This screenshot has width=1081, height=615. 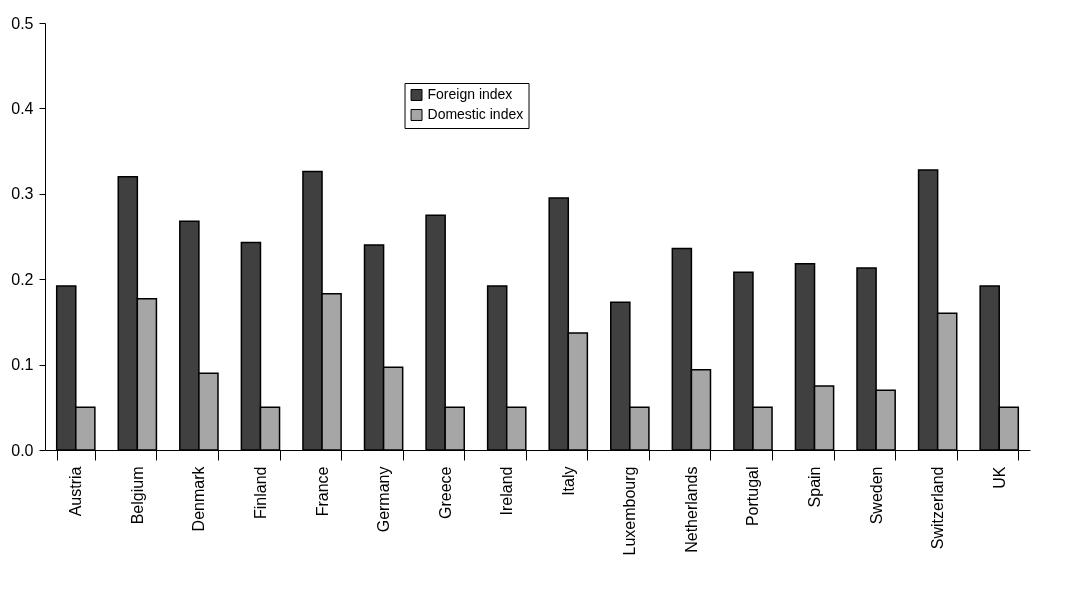 I want to click on x-tick-label: Portugal, so click(x=753, y=496).